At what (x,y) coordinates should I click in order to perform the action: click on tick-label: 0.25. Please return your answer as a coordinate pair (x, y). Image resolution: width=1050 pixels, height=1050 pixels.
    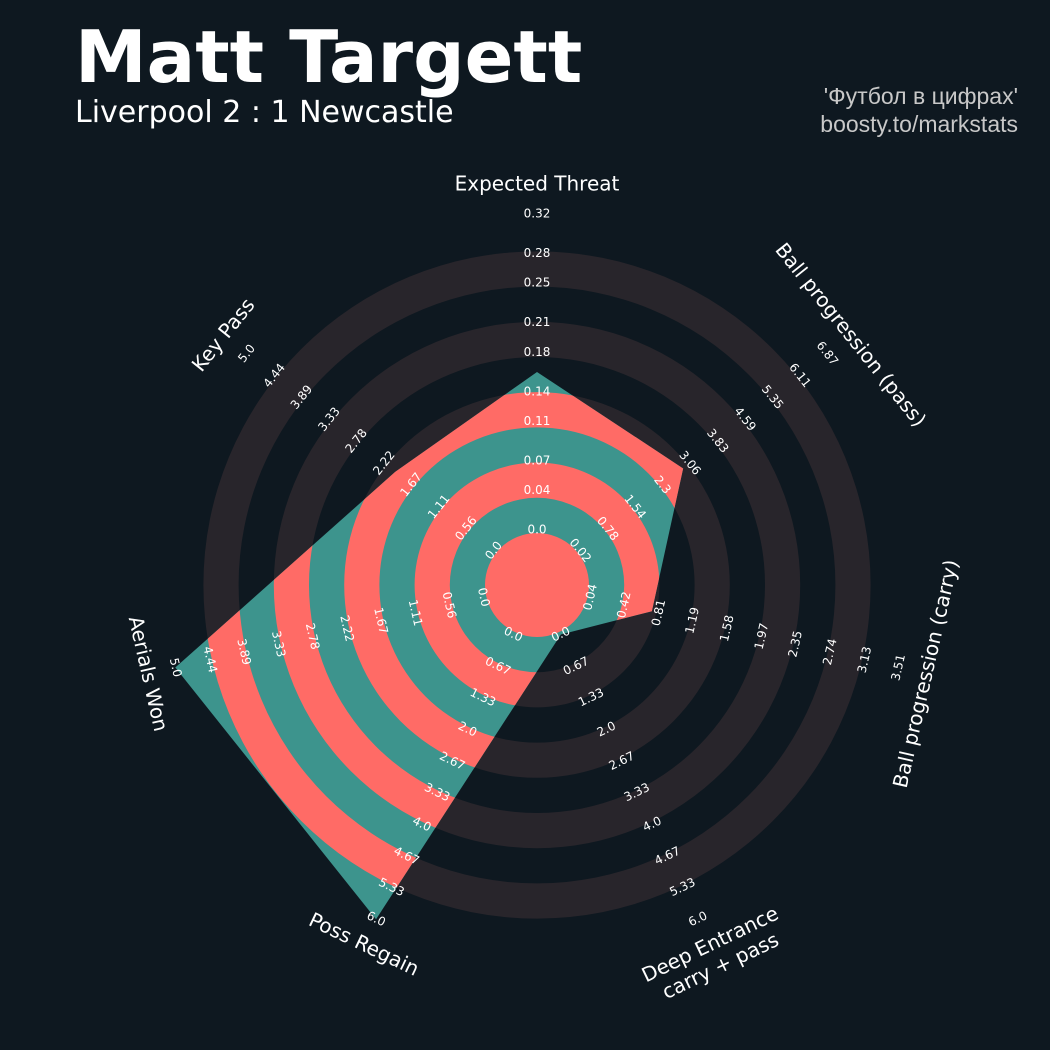
    Looking at the image, I should click on (537, 283).